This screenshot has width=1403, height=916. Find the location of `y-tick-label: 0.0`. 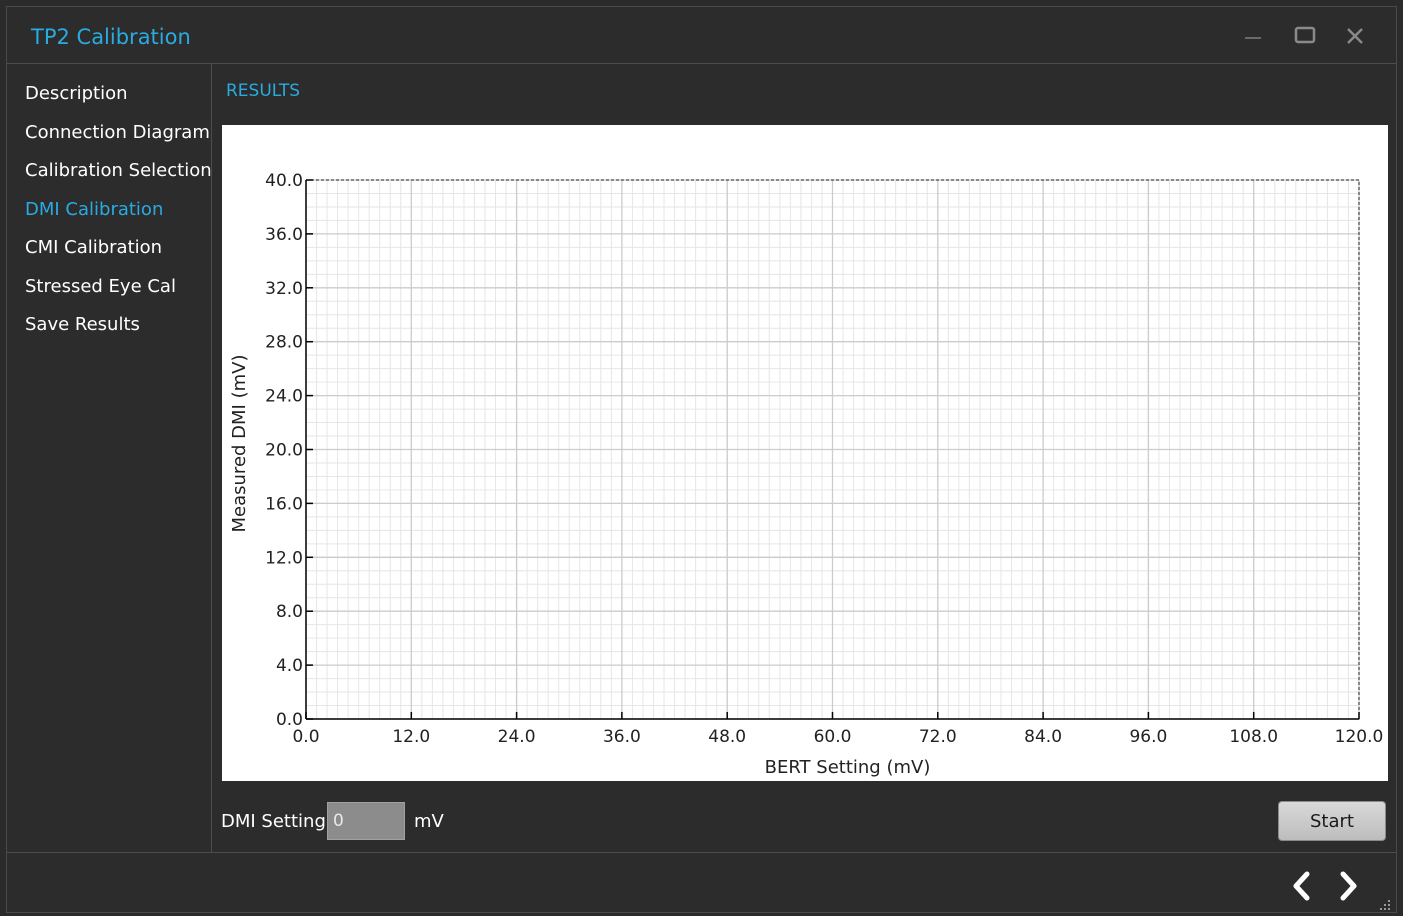

y-tick-label: 0.0 is located at coordinates (289, 720).